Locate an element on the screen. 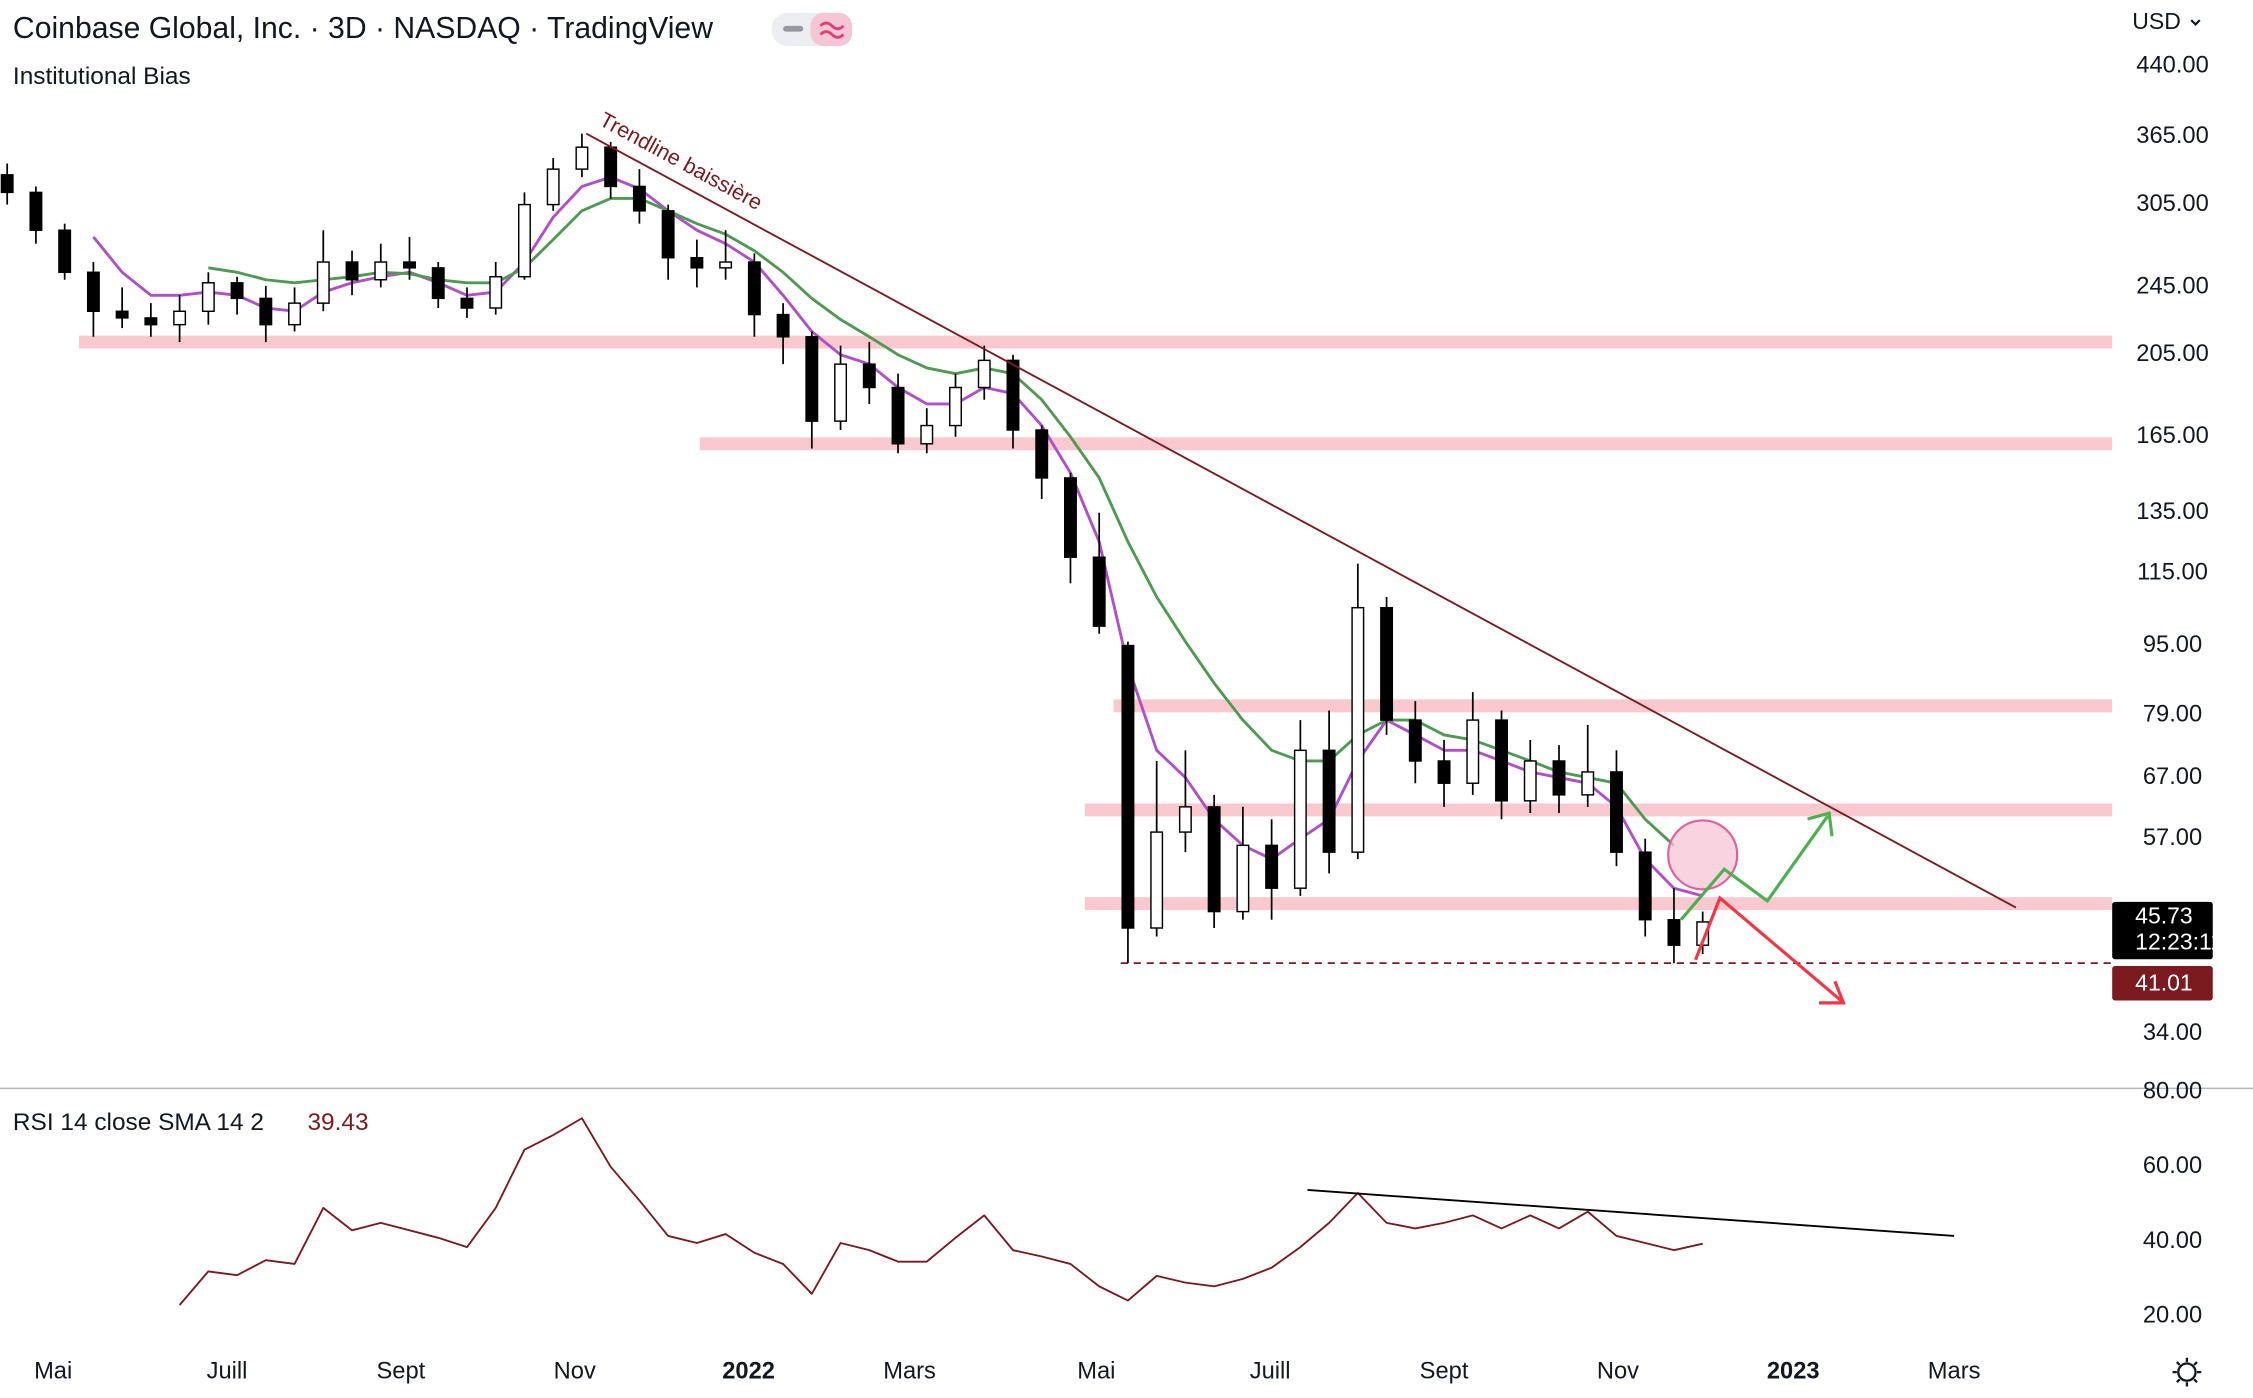  y-tick-label: 305.00 is located at coordinates (2172, 204).